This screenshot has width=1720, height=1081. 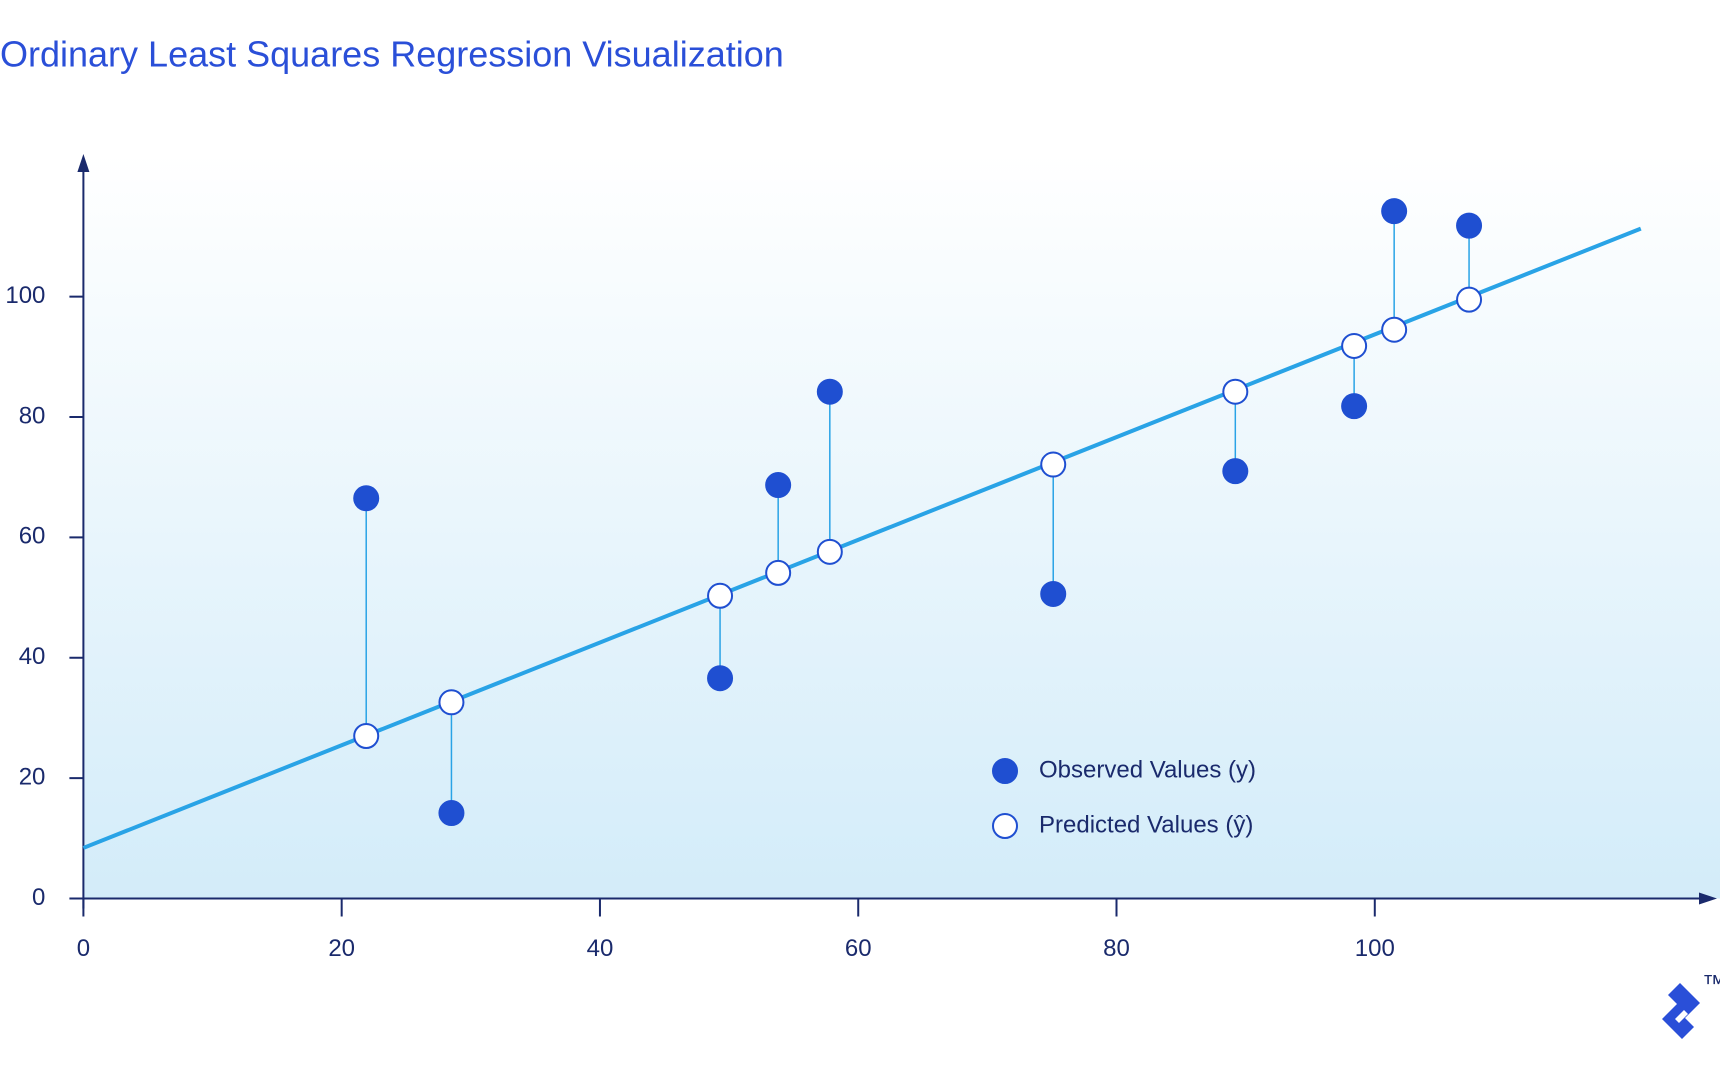 What do you see at coordinates (38, 897) in the screenshot?
I see `y-tick-label: 0` at bounding box center [38, 897].